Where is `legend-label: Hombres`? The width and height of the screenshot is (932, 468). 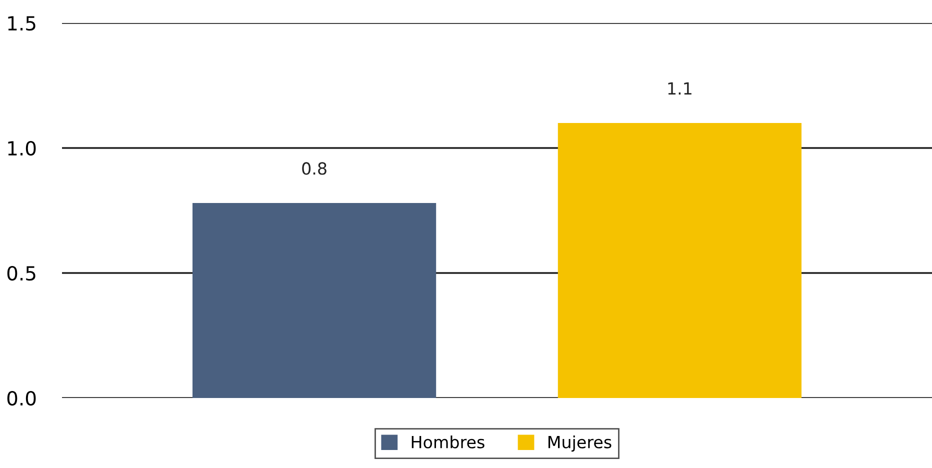 legend-label: Hombres is located at coordinates (448, 442).